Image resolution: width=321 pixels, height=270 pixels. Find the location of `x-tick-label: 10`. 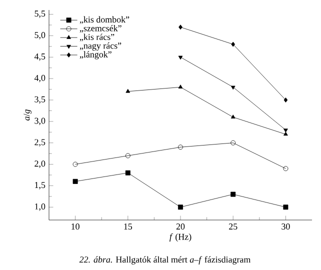

x-tick-label: 10 is located at coordinates (76, 227).